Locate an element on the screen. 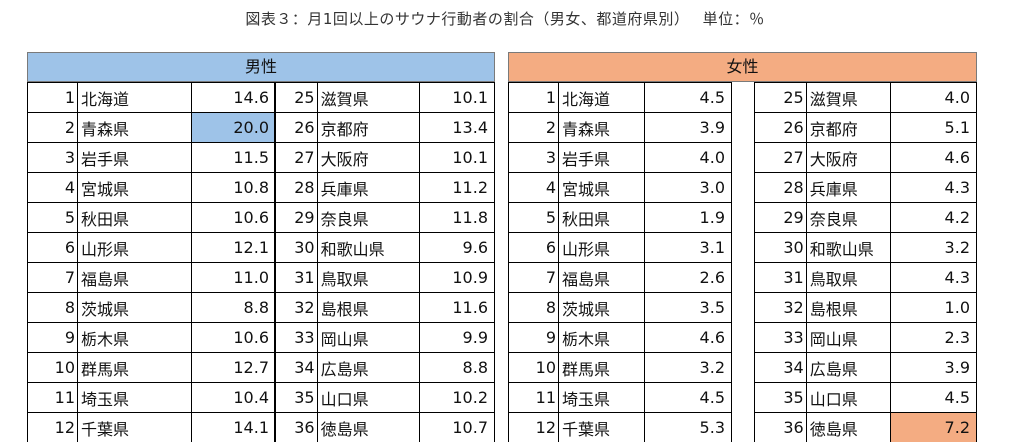 Image resolution: width=1010 pixels, height=442 pixels. value-cell: 10.7 is located at coordinates (457, 427).